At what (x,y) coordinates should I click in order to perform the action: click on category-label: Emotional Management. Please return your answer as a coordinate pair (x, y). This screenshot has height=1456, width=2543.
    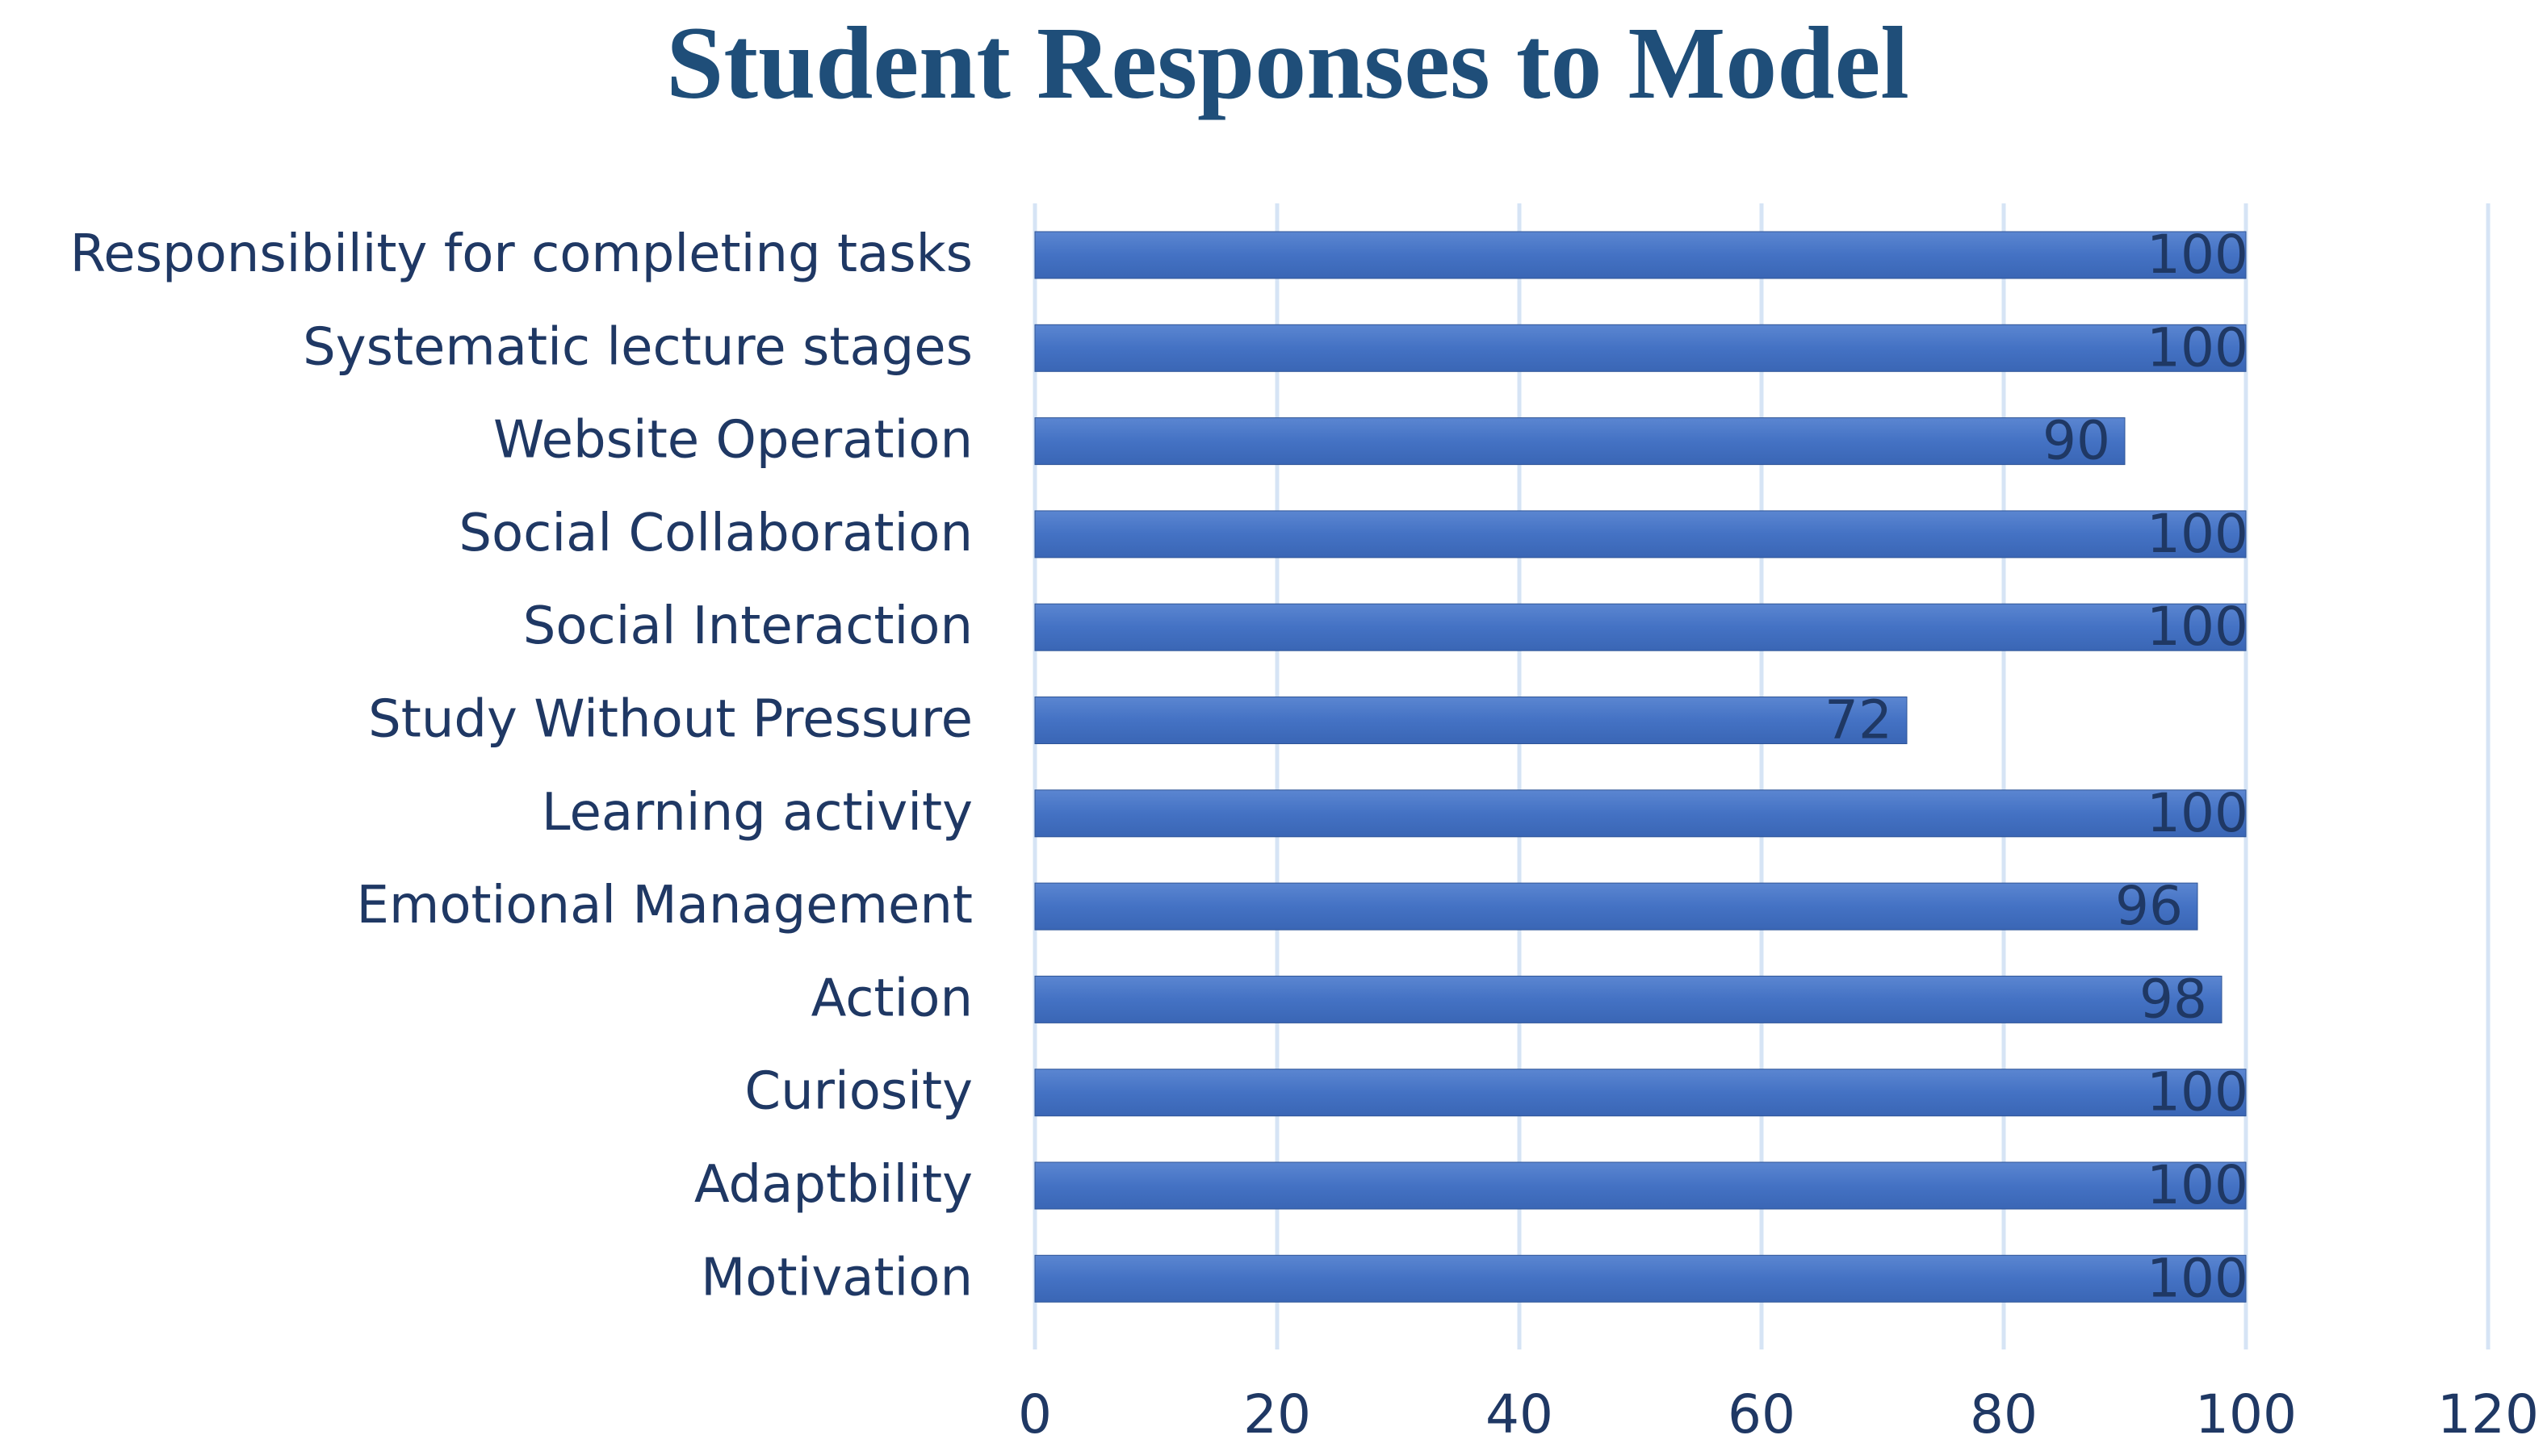
    Looking at the image, I should click on (665, 905).